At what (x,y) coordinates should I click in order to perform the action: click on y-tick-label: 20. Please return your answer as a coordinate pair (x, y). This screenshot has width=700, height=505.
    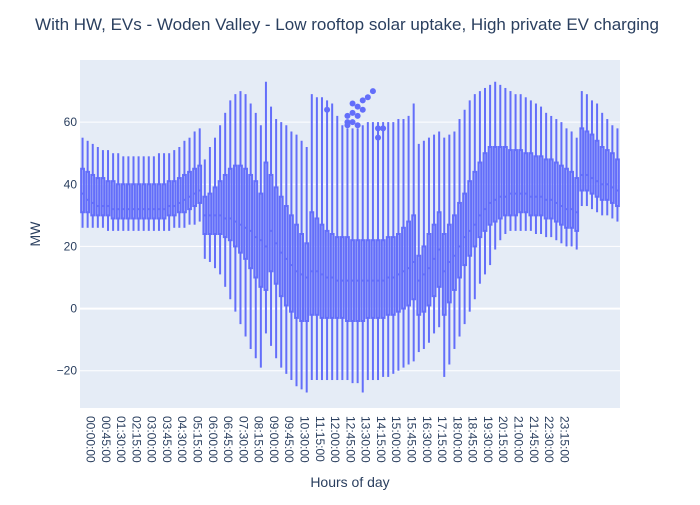
    Looking at the image, I should click on (71, 246).